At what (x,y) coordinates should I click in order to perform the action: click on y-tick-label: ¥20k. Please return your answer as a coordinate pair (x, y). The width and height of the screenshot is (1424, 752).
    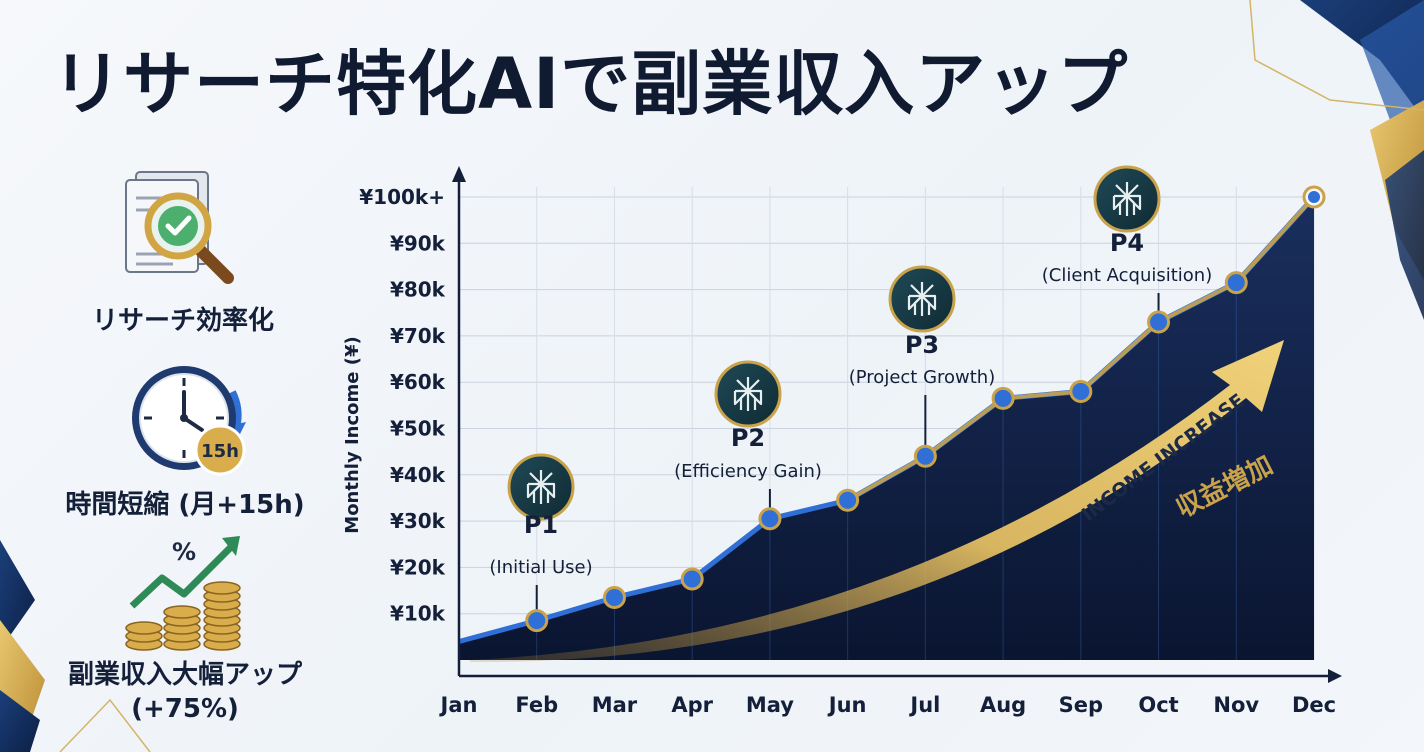
    Looking at the image, I should click on (418, 567).